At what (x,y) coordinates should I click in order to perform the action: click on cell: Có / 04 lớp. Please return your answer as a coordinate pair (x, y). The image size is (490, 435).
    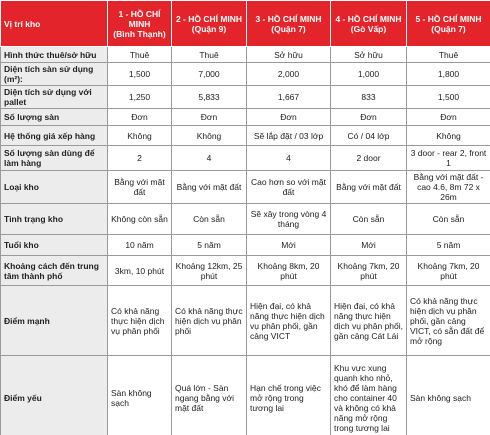
    Looking at the image, I should click on (368, 135).